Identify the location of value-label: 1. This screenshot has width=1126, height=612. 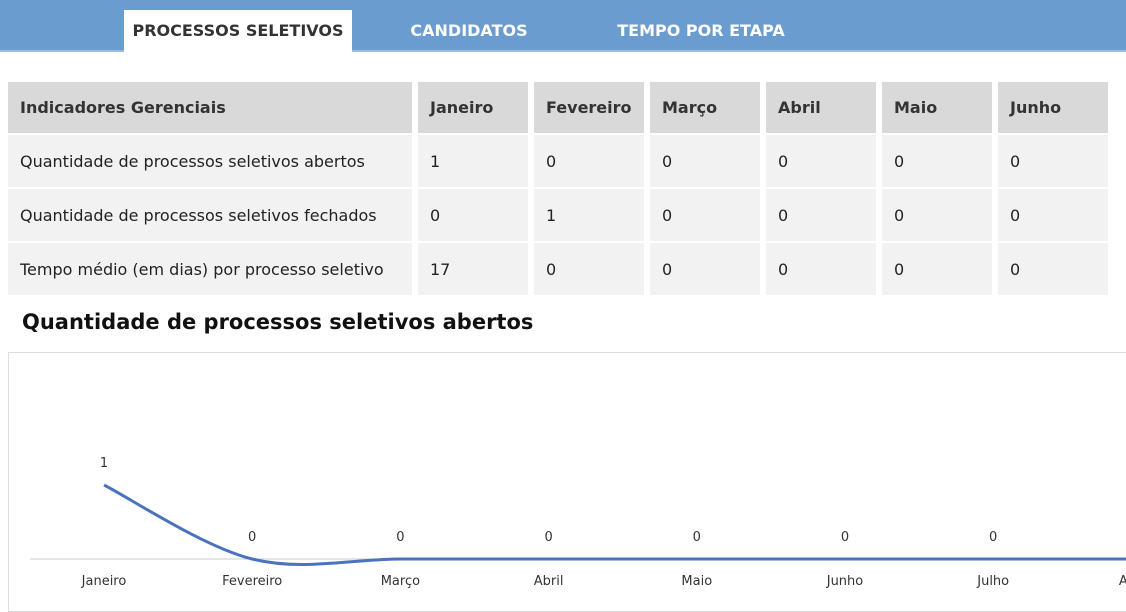
(104, 463).